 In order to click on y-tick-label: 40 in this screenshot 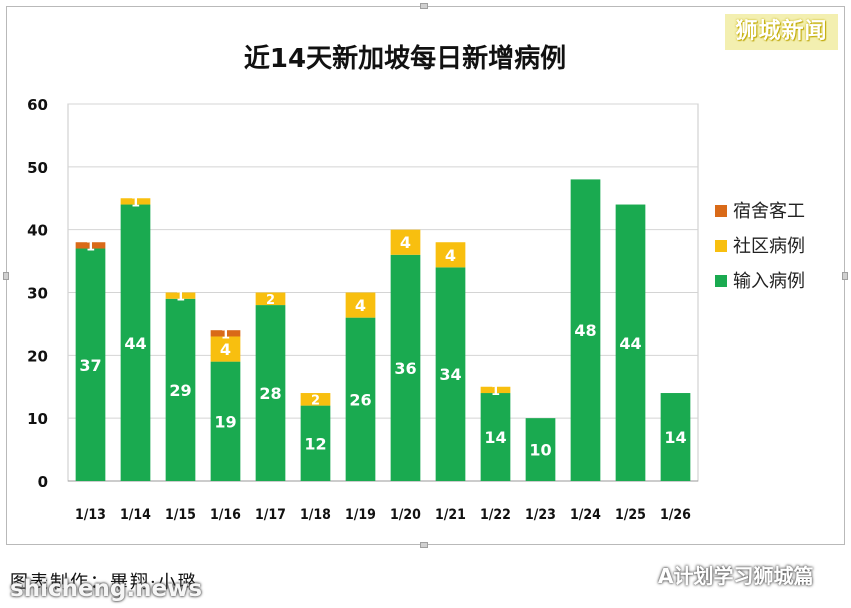, I will do `click(37, 231)`.